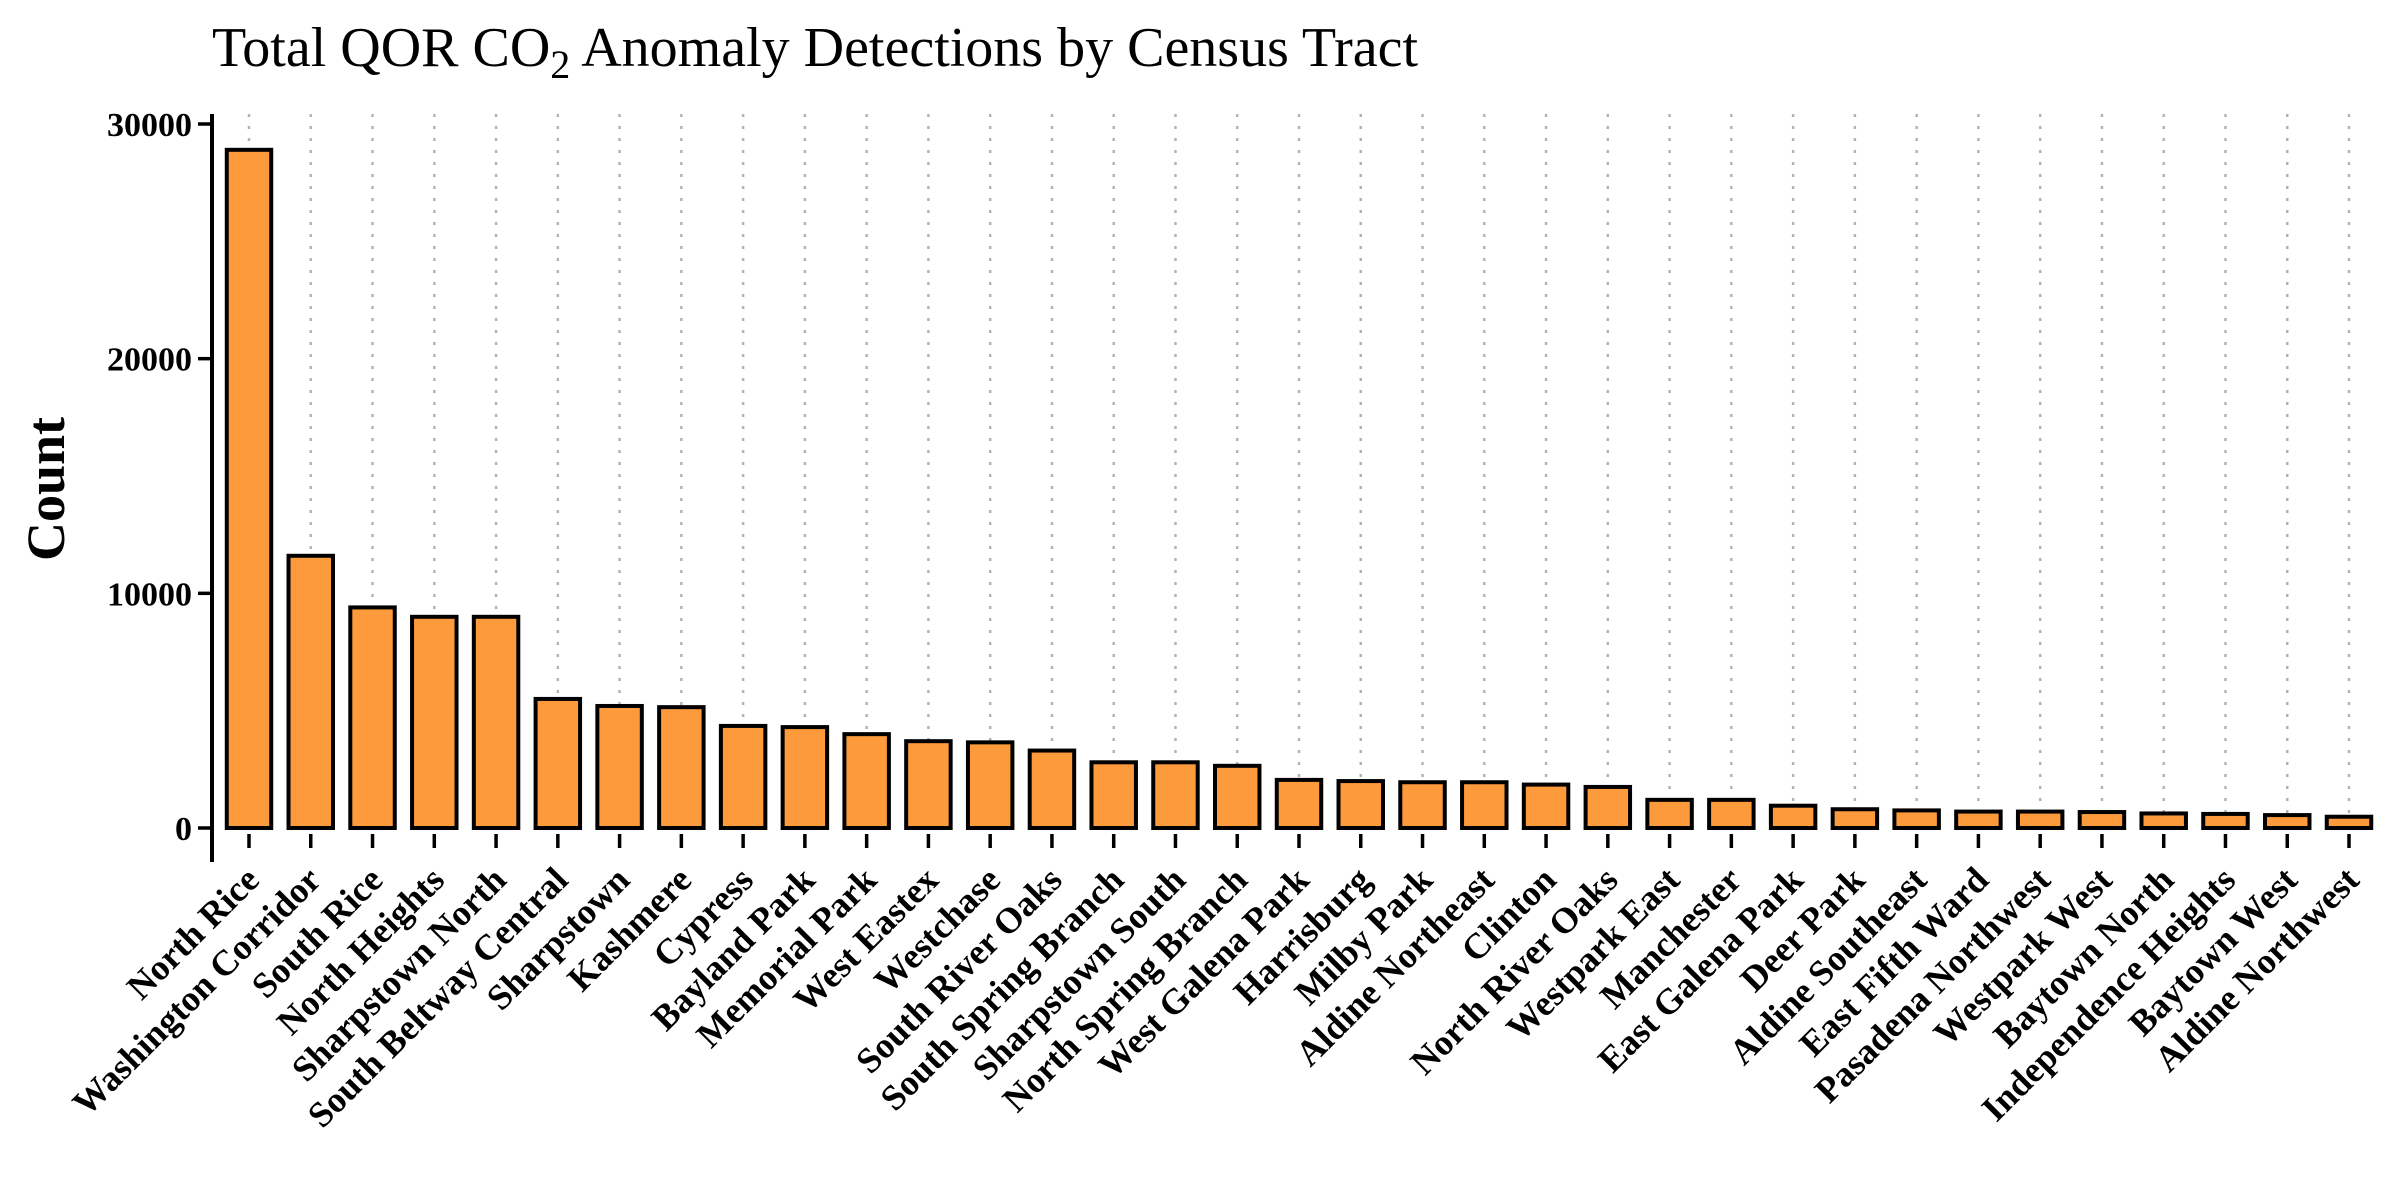 The image size is (2400, 1200). I want to click on chart-title-prefix: Total QOR CO, so click(381, 48).